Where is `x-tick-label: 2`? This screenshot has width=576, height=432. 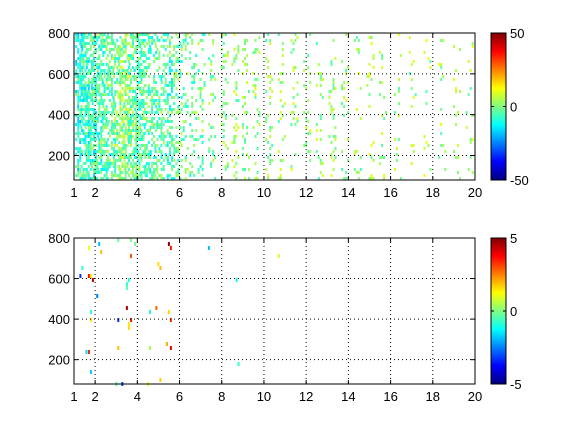
x-tick-label: 2 is located at coordinates (94, 192).